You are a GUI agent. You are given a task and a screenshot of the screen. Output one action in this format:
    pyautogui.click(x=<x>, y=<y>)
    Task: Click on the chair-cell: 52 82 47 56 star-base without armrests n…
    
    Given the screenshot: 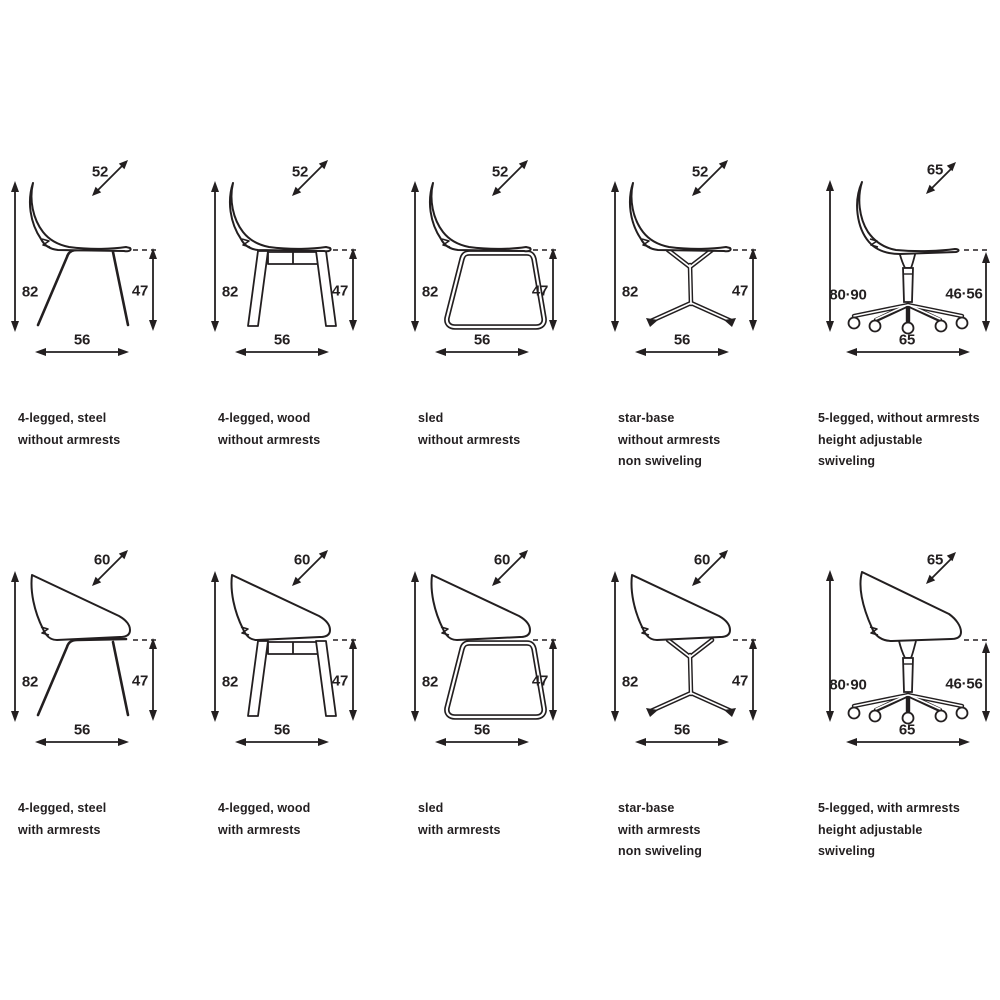 What is the action you would take?
    pyautogui.click(x=700, y=335)
    